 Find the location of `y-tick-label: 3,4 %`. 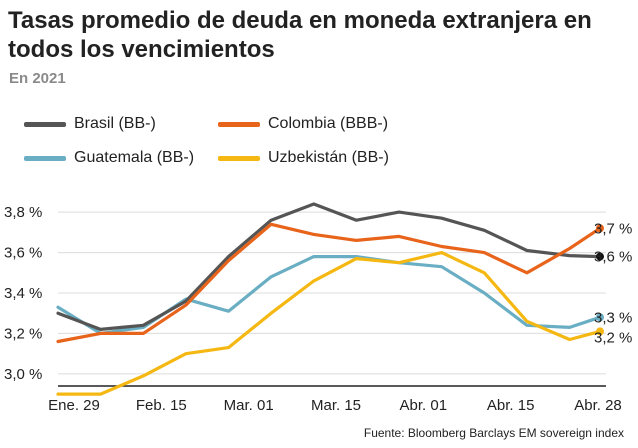

y-tick-label: 3,4 % is located at coordinates (23, 293).